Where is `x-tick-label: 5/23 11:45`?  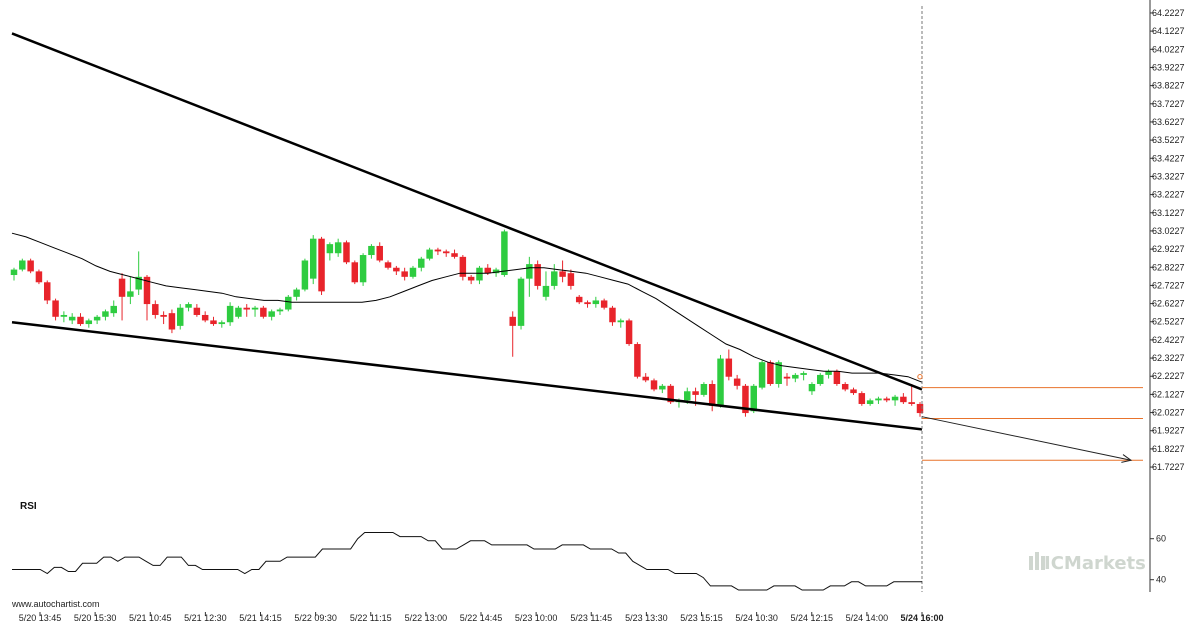 x-tick-label: 5/23 11:45 is located at coordinates (591, 618).